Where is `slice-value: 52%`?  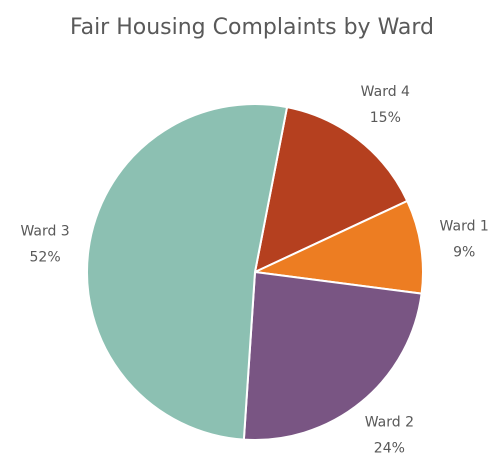
slice-value: 52% is located at coordinates (45, 258).